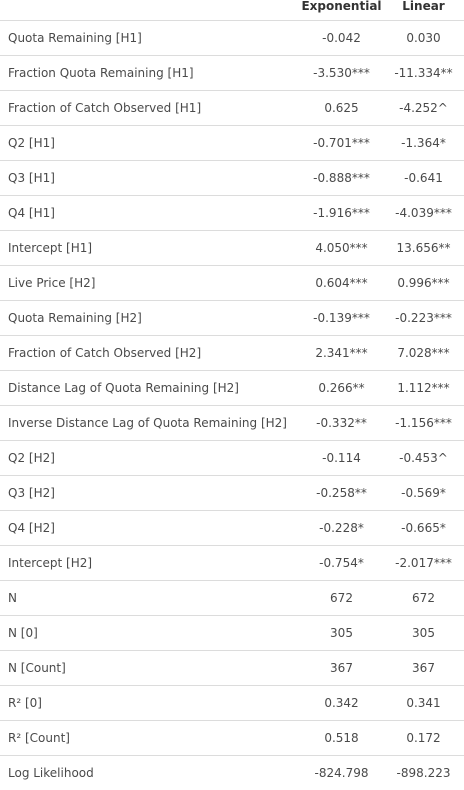 The image size is (464, 790). I want to click on row-label: R² [0], so click(150, 703).